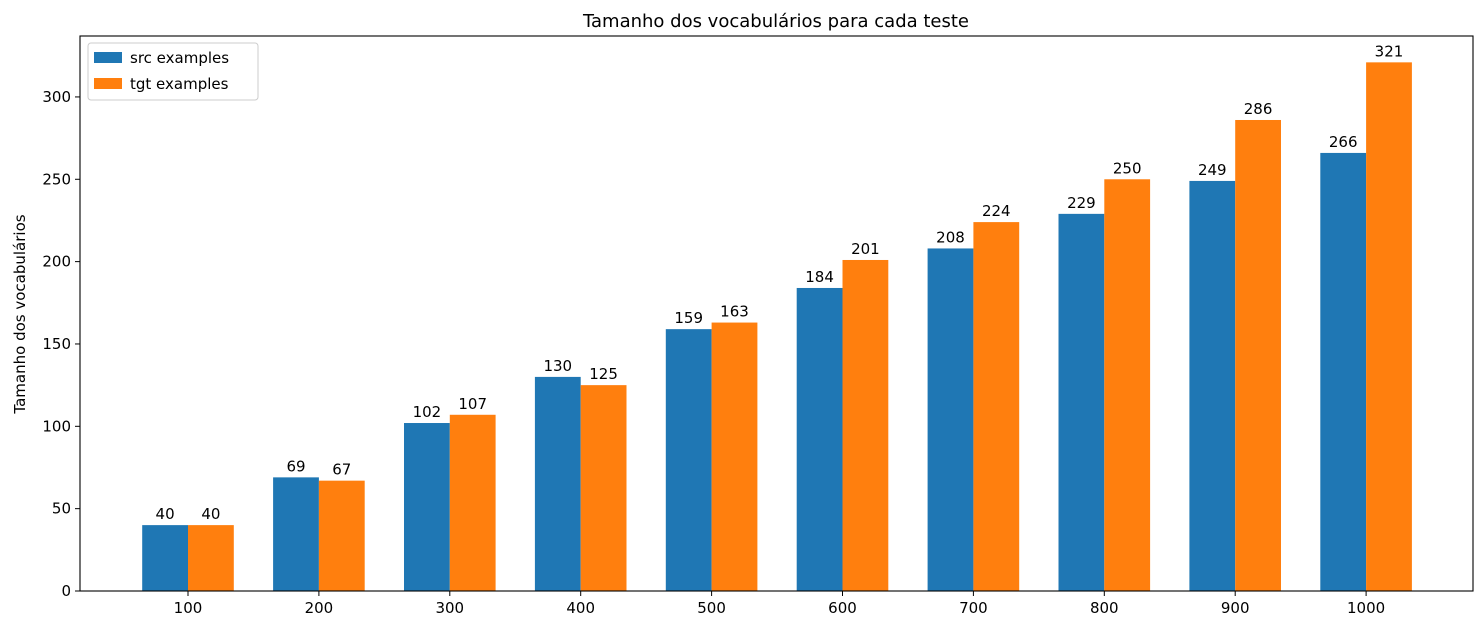 The image size is (1482, 627). What do you see at coordinates (1127, 168) in the screenshot?
I see `bar-value-label: 250` at bounding box center [1127, 168].